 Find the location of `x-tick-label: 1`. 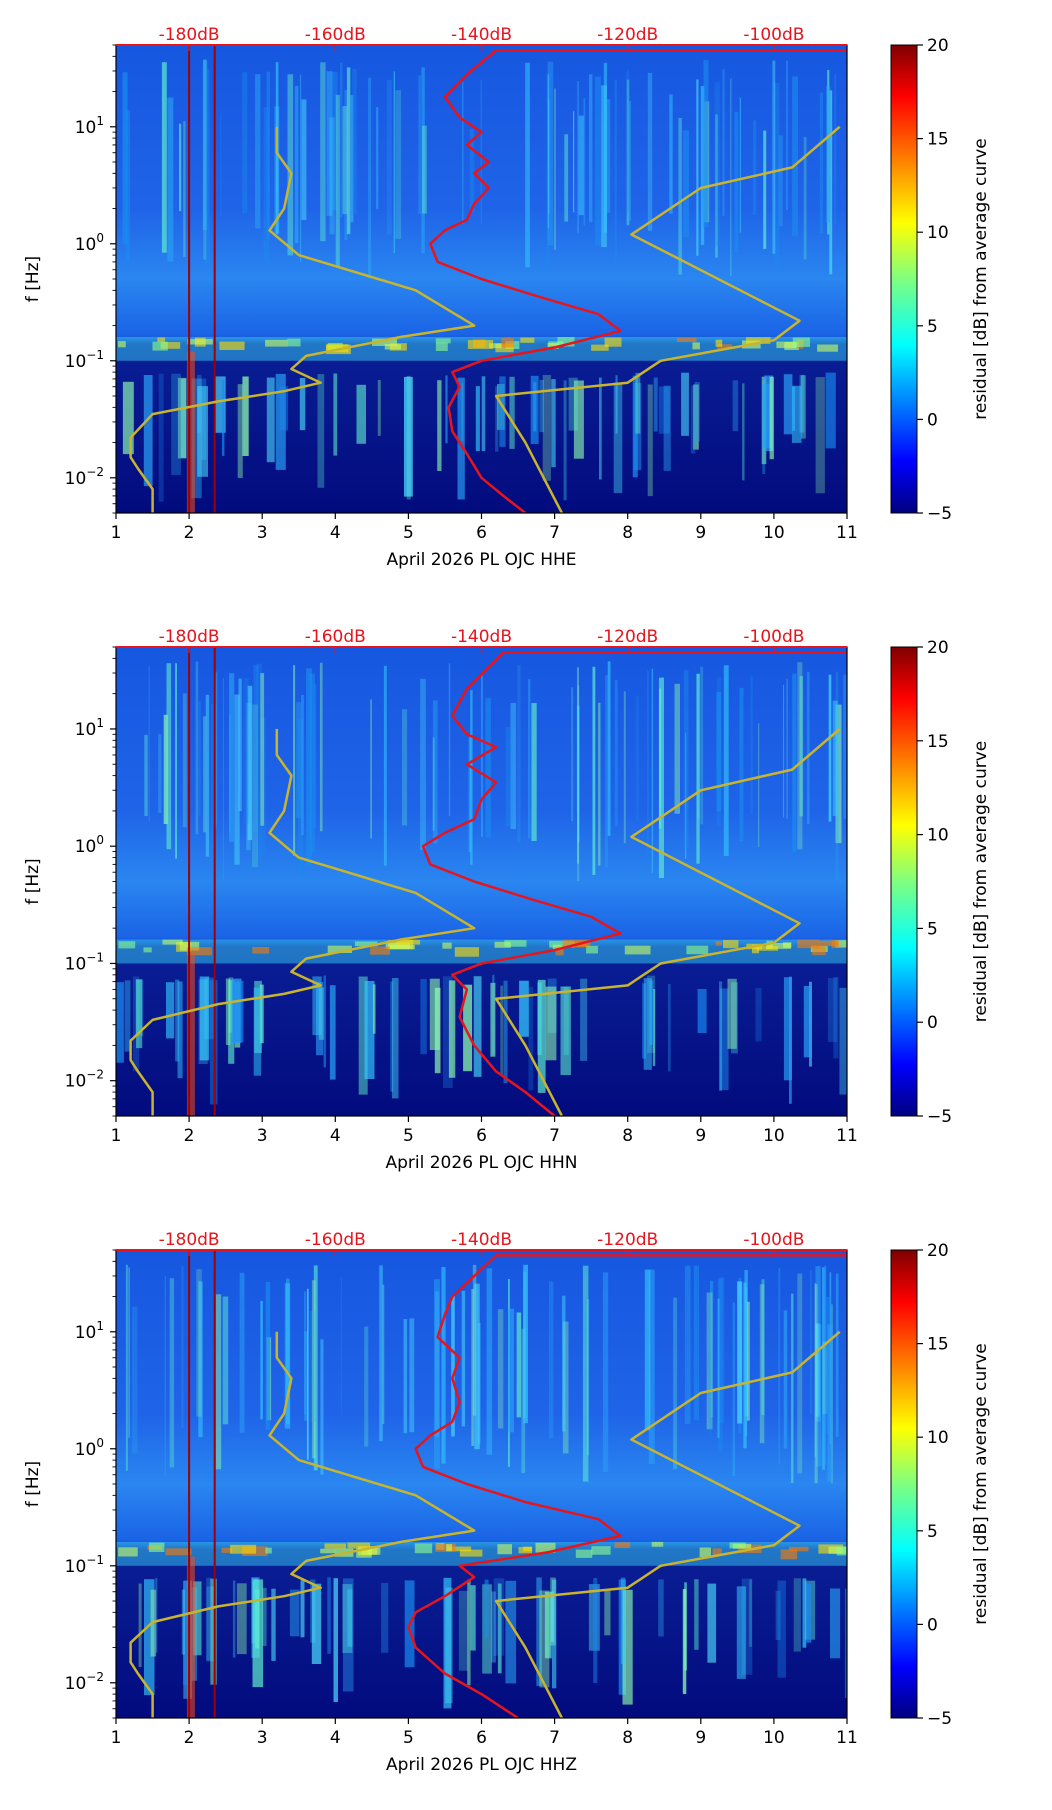

x-tick-label: 1 is located at coordinates (116, 1738).